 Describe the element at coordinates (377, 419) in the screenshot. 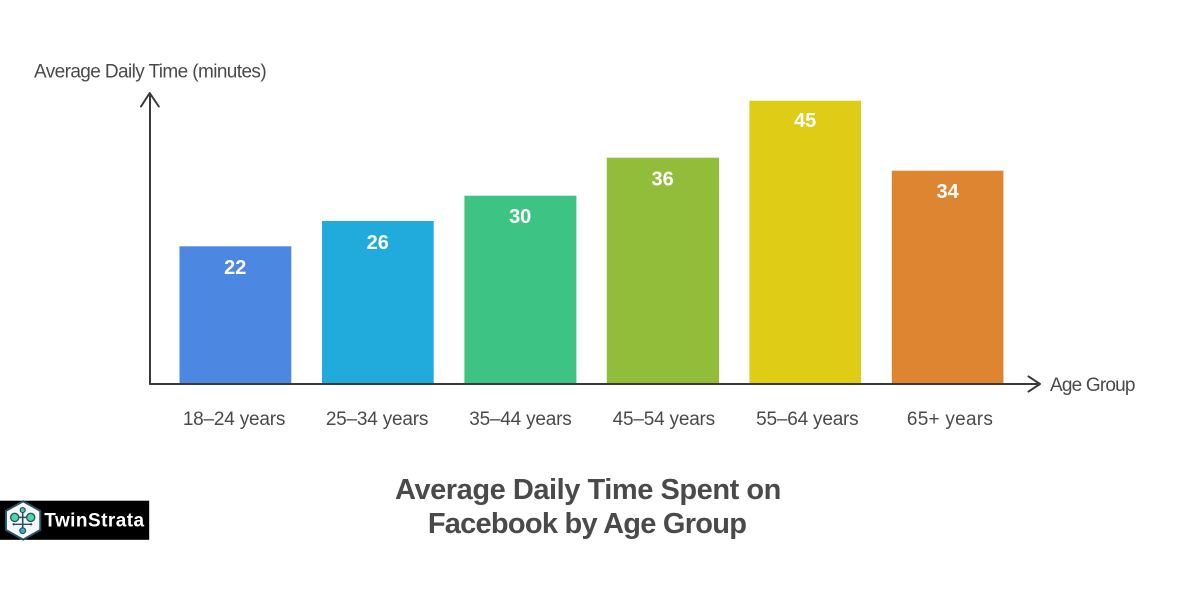

I see `svg-text: 25–34 years` at that location.